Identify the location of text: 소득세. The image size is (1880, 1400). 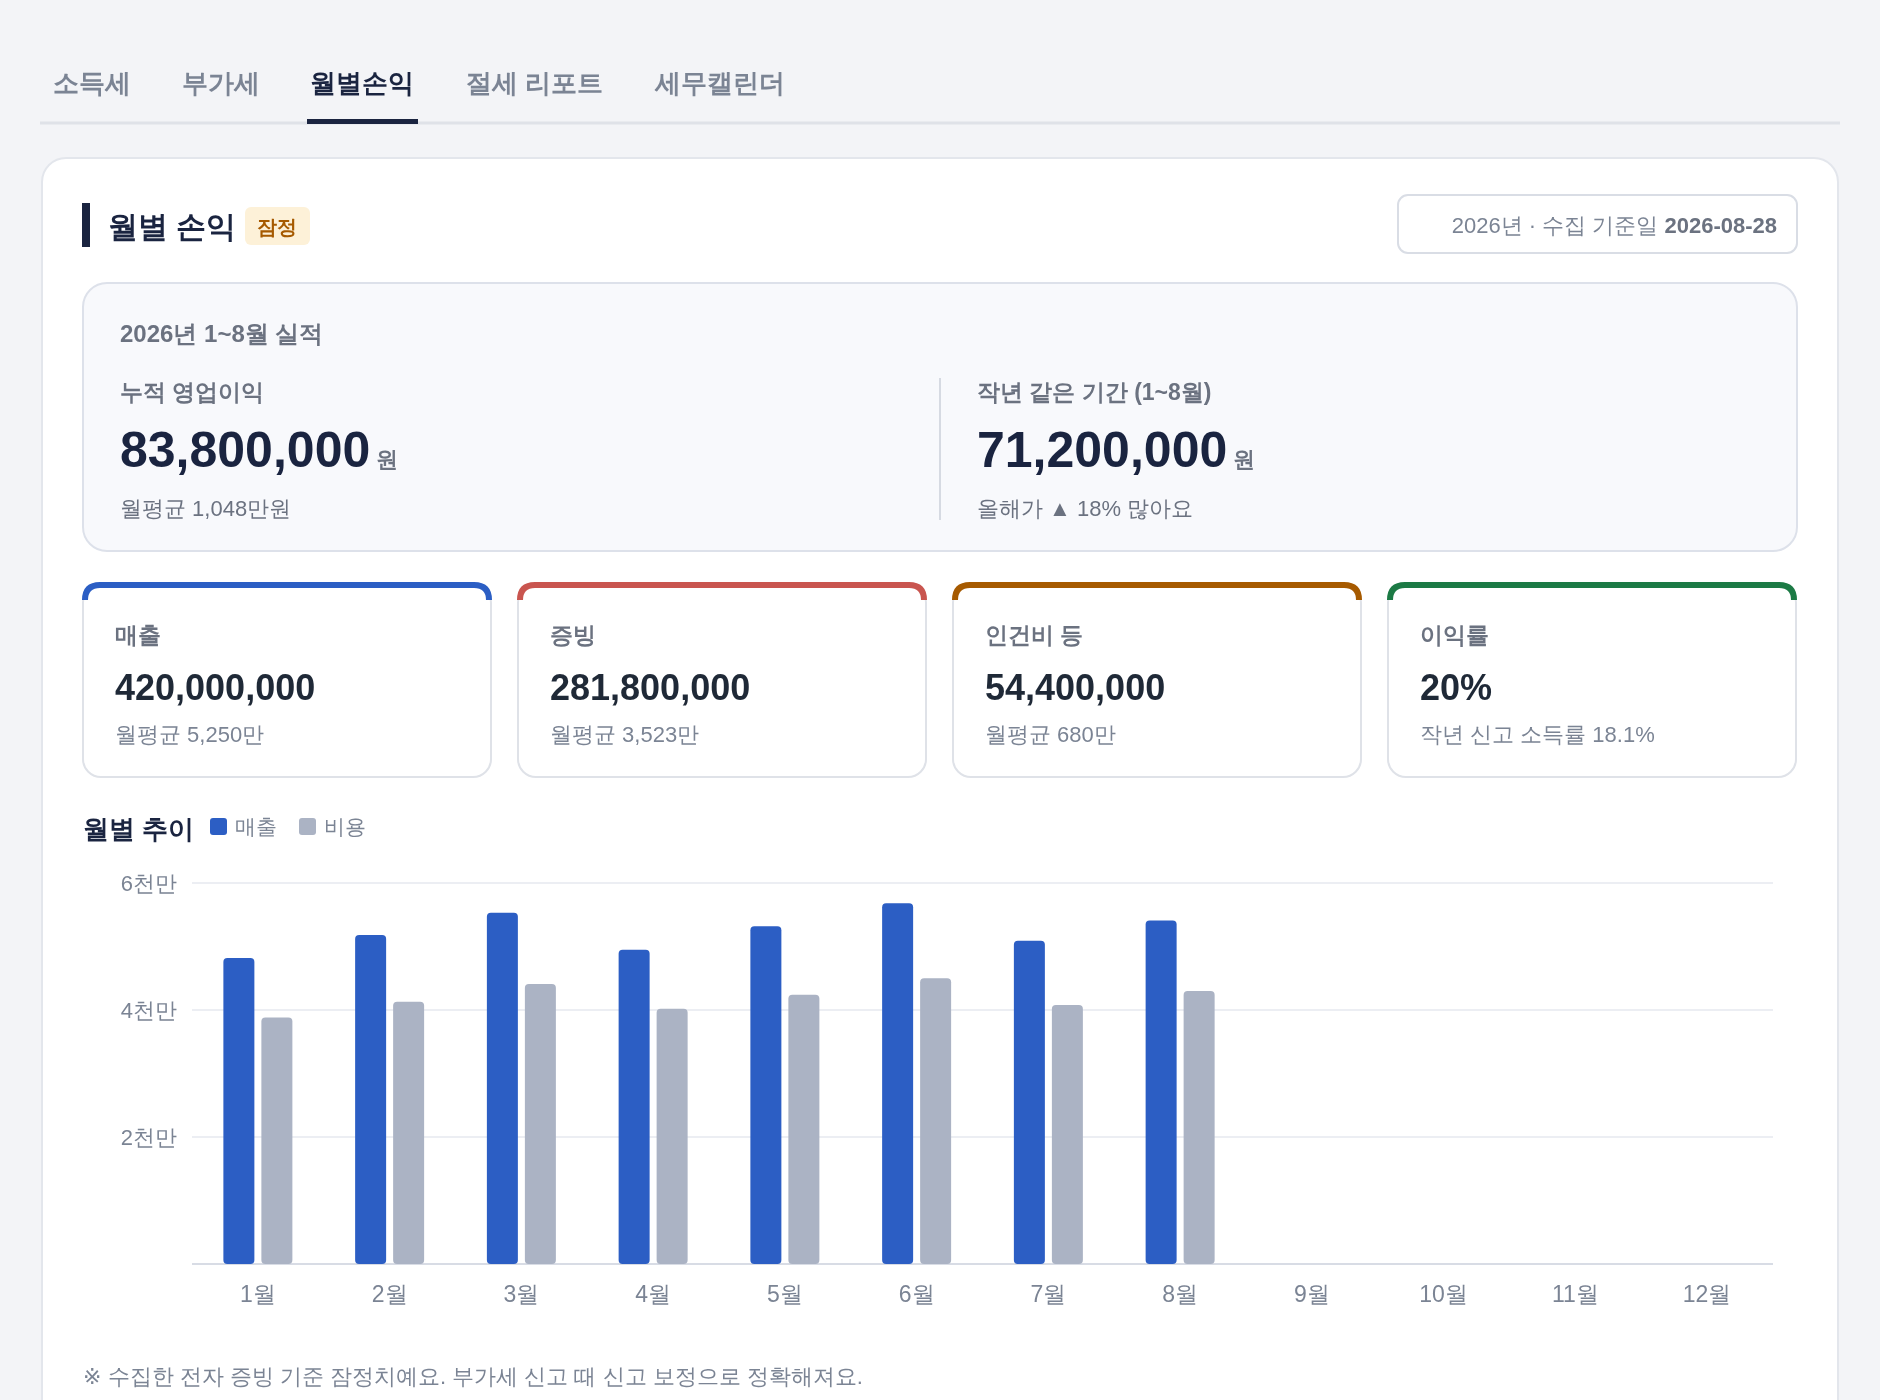
(92, 83).